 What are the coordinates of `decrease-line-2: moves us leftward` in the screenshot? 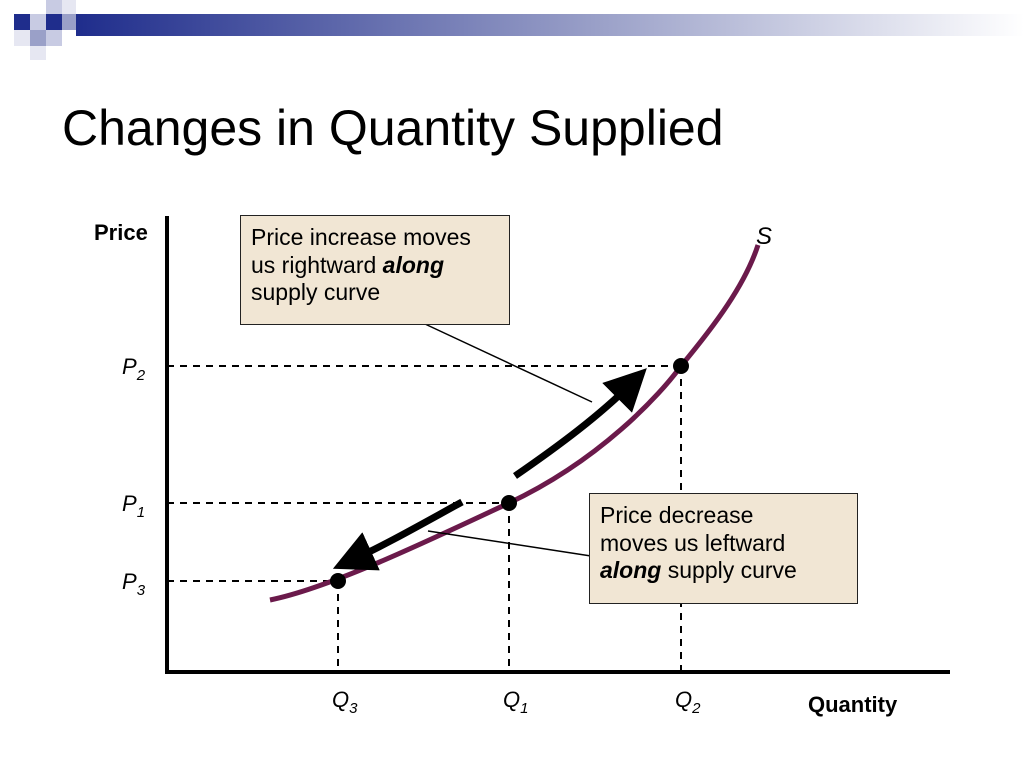 It's located at (693, 542).